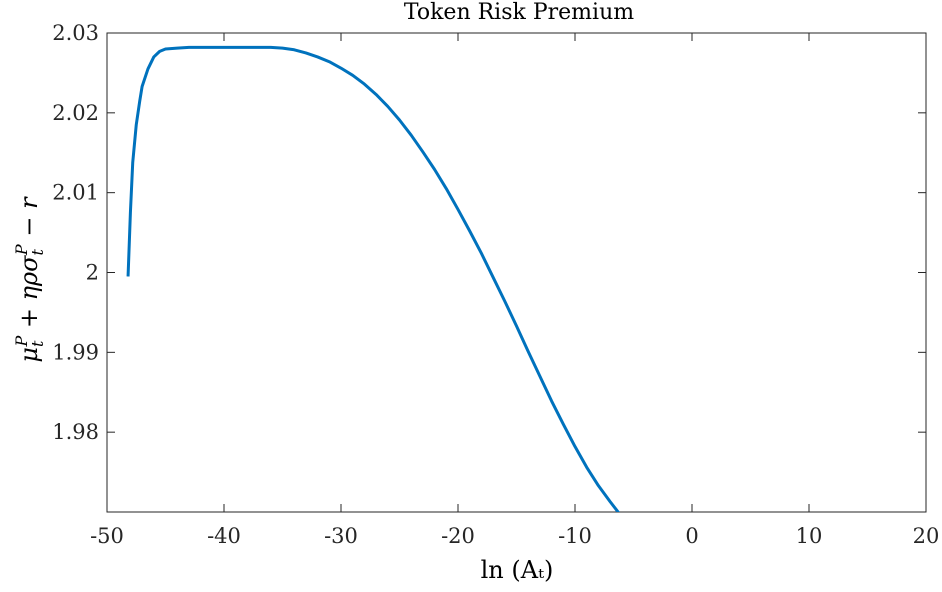 The width and height of the screenshot is (942, 592). Describe the element at coordinates (75, 113) in the screenshot. I see `y-tick-label: 2.02` at that location.